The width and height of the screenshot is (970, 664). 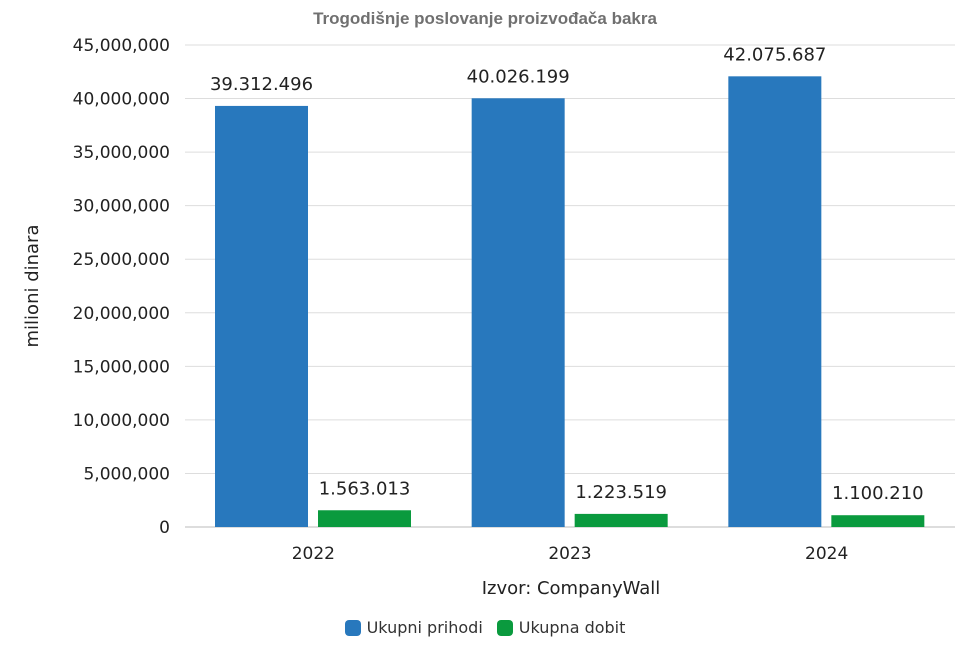 I want to click on y-tick-label: 45,000,000, so click(x=121, y=46).